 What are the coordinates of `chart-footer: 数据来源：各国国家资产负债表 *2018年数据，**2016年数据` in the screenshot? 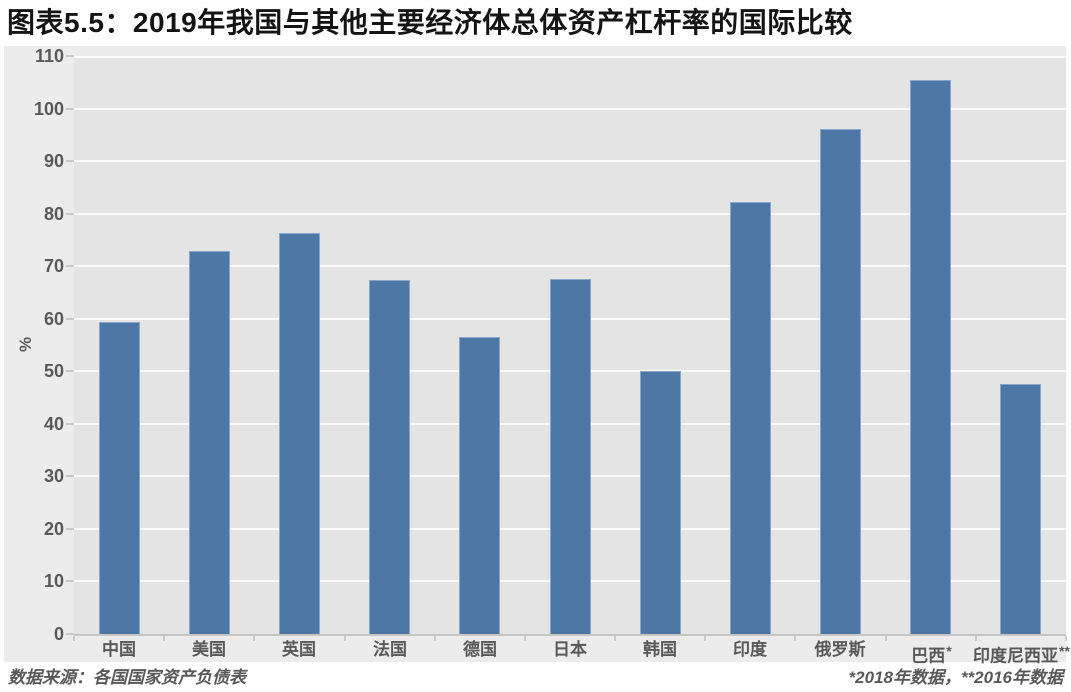 It's located at (535, 675).